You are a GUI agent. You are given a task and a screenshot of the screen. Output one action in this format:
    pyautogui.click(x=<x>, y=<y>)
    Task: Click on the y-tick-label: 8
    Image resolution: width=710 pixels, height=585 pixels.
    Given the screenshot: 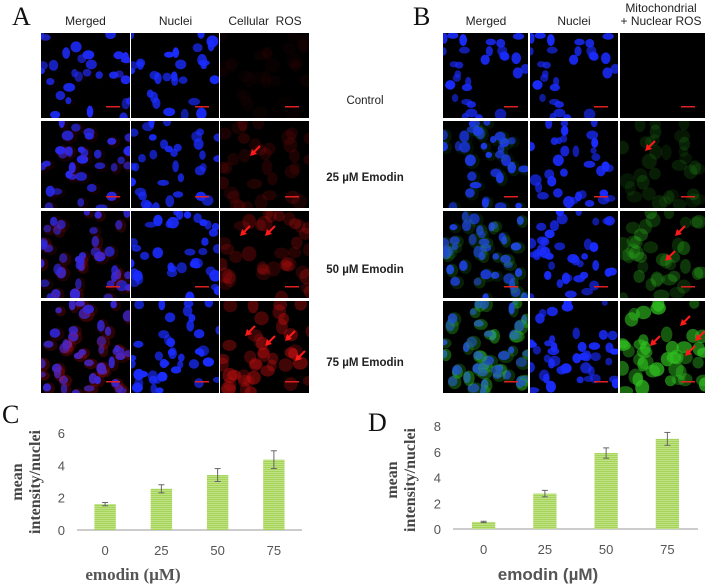 What is the action you would take?
    pyautogui.click(x=437, y=426)
    